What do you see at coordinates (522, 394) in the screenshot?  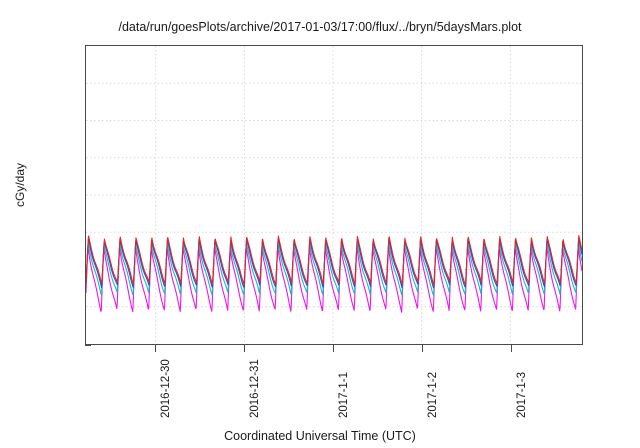 I see `x-axis-tick-label: 2017-1-3` at bounding box center [522, 394].